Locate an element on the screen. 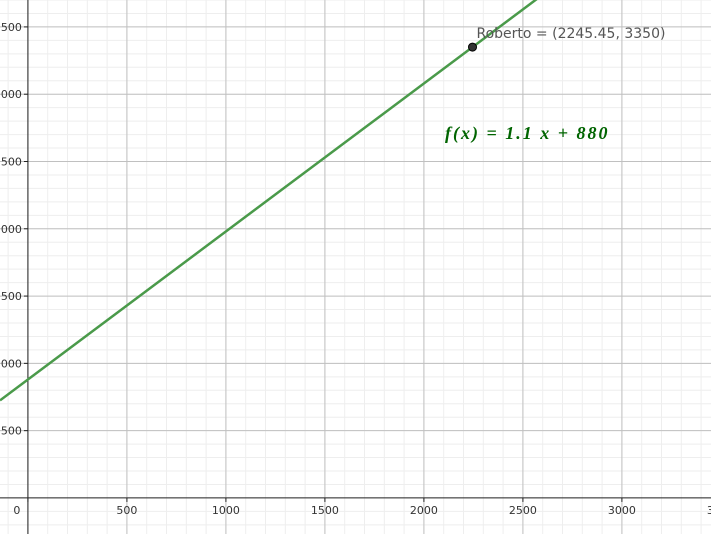 Image resolution: width=711 pixels, height=534 pixels. y-tick-label: 3000 is located at coordinates (11, 94).